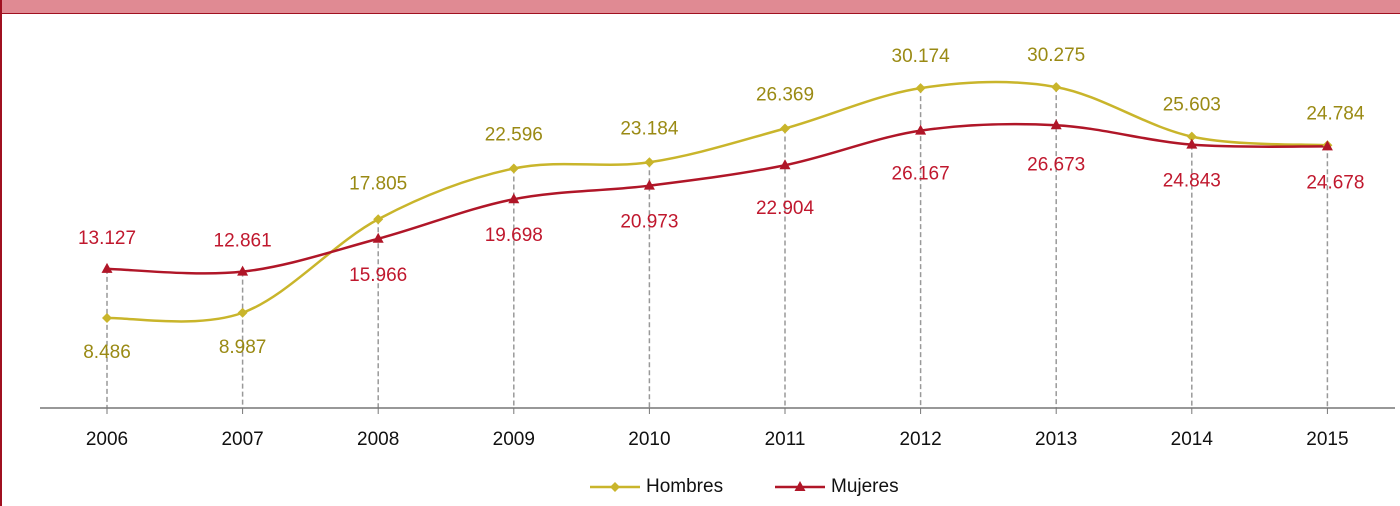  I want to click on data-label: 23.184, so click(649, 128).